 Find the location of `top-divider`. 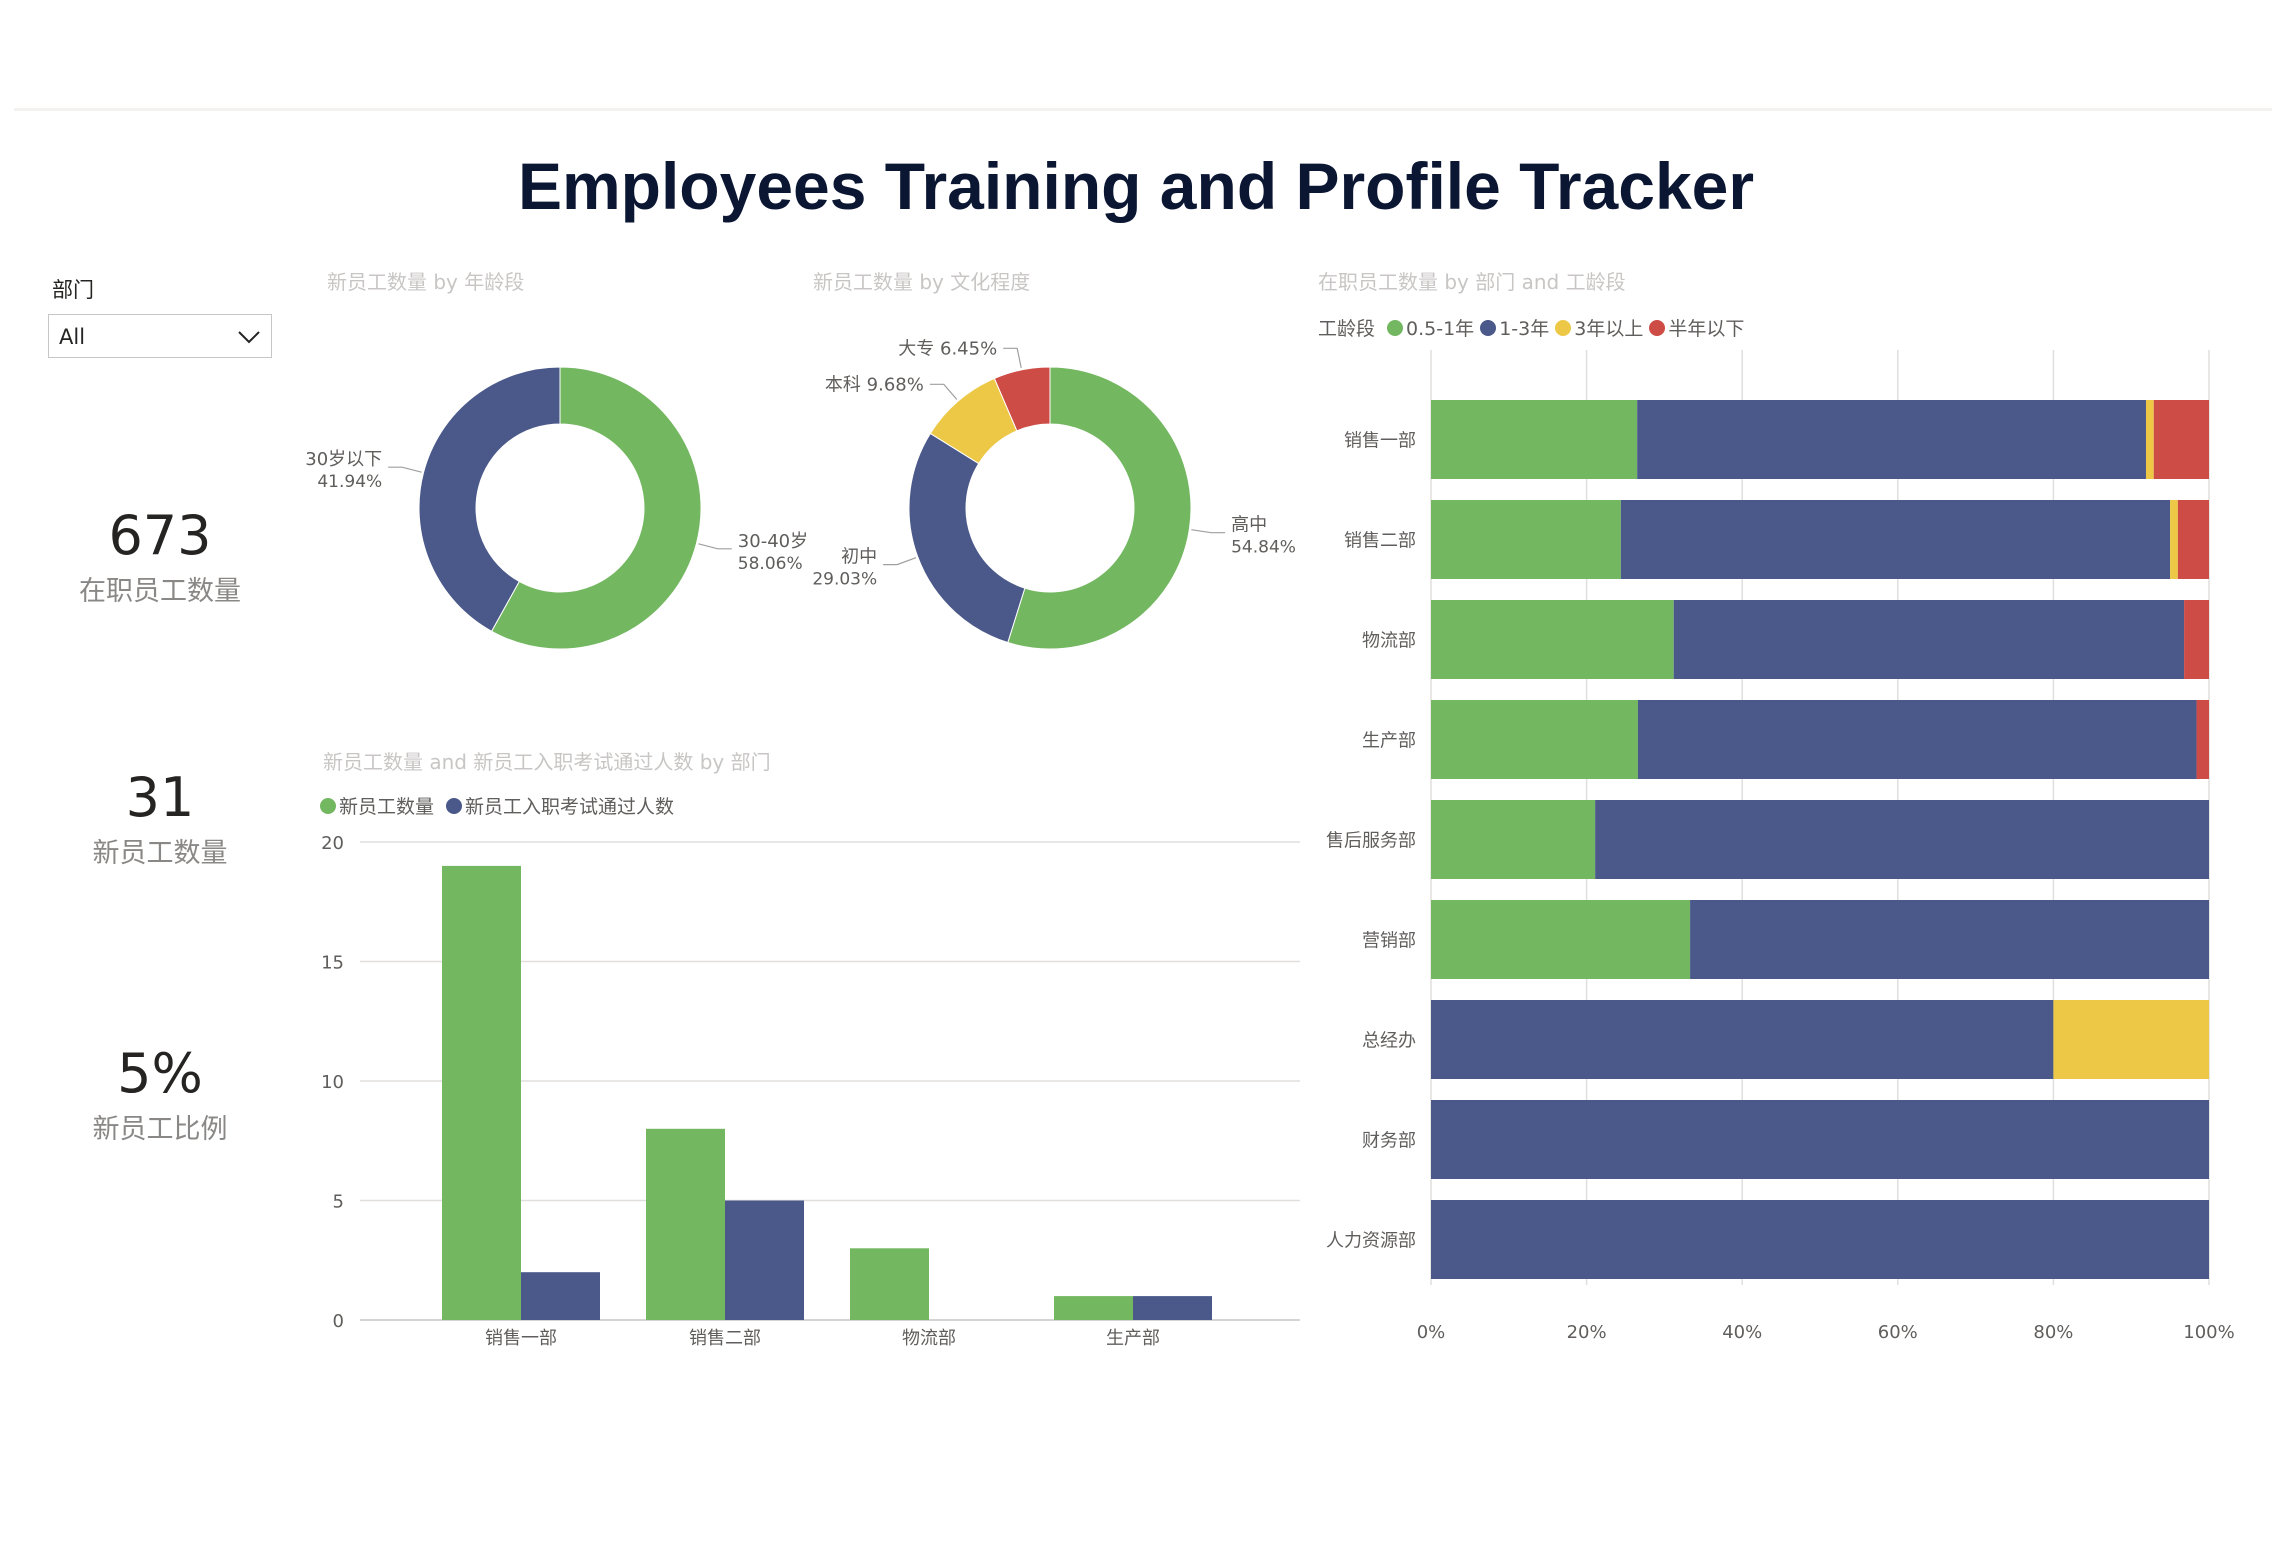

top-divider is located at coordinates (1143, 109).